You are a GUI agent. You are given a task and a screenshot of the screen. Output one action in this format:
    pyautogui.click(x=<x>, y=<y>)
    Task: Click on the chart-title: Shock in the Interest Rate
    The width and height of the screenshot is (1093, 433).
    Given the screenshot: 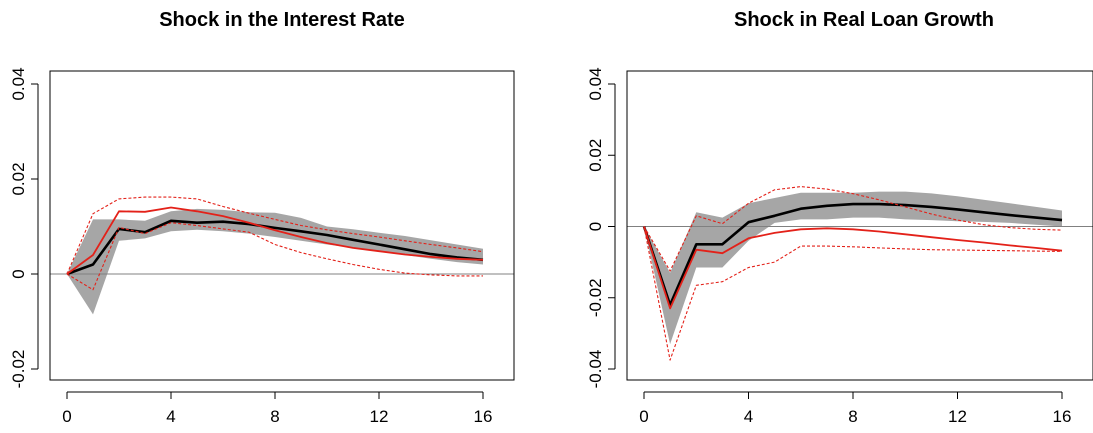 What is the action you would take?
    pyautogui.click(x=282, y=20)
    